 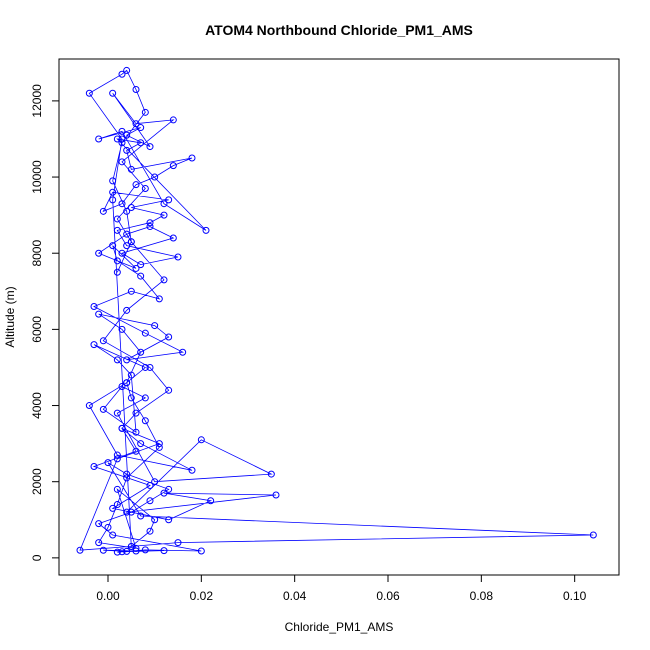 What do you see at coordinates (37, 177) in the screenshot?
I see `y-tick-label: 10000` at bounding box center [37, 177].